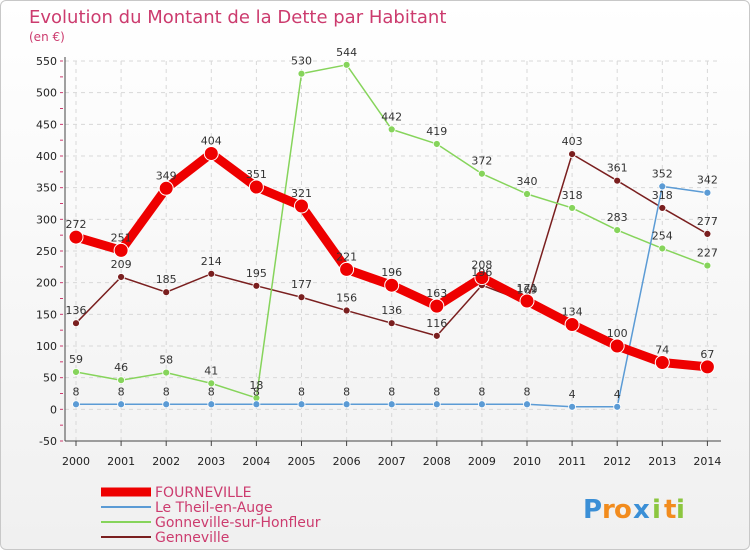  What do you see at coordinates (436, 131) in the screenshot?
I see `data-label: 419` at bounding box center [436, 131].